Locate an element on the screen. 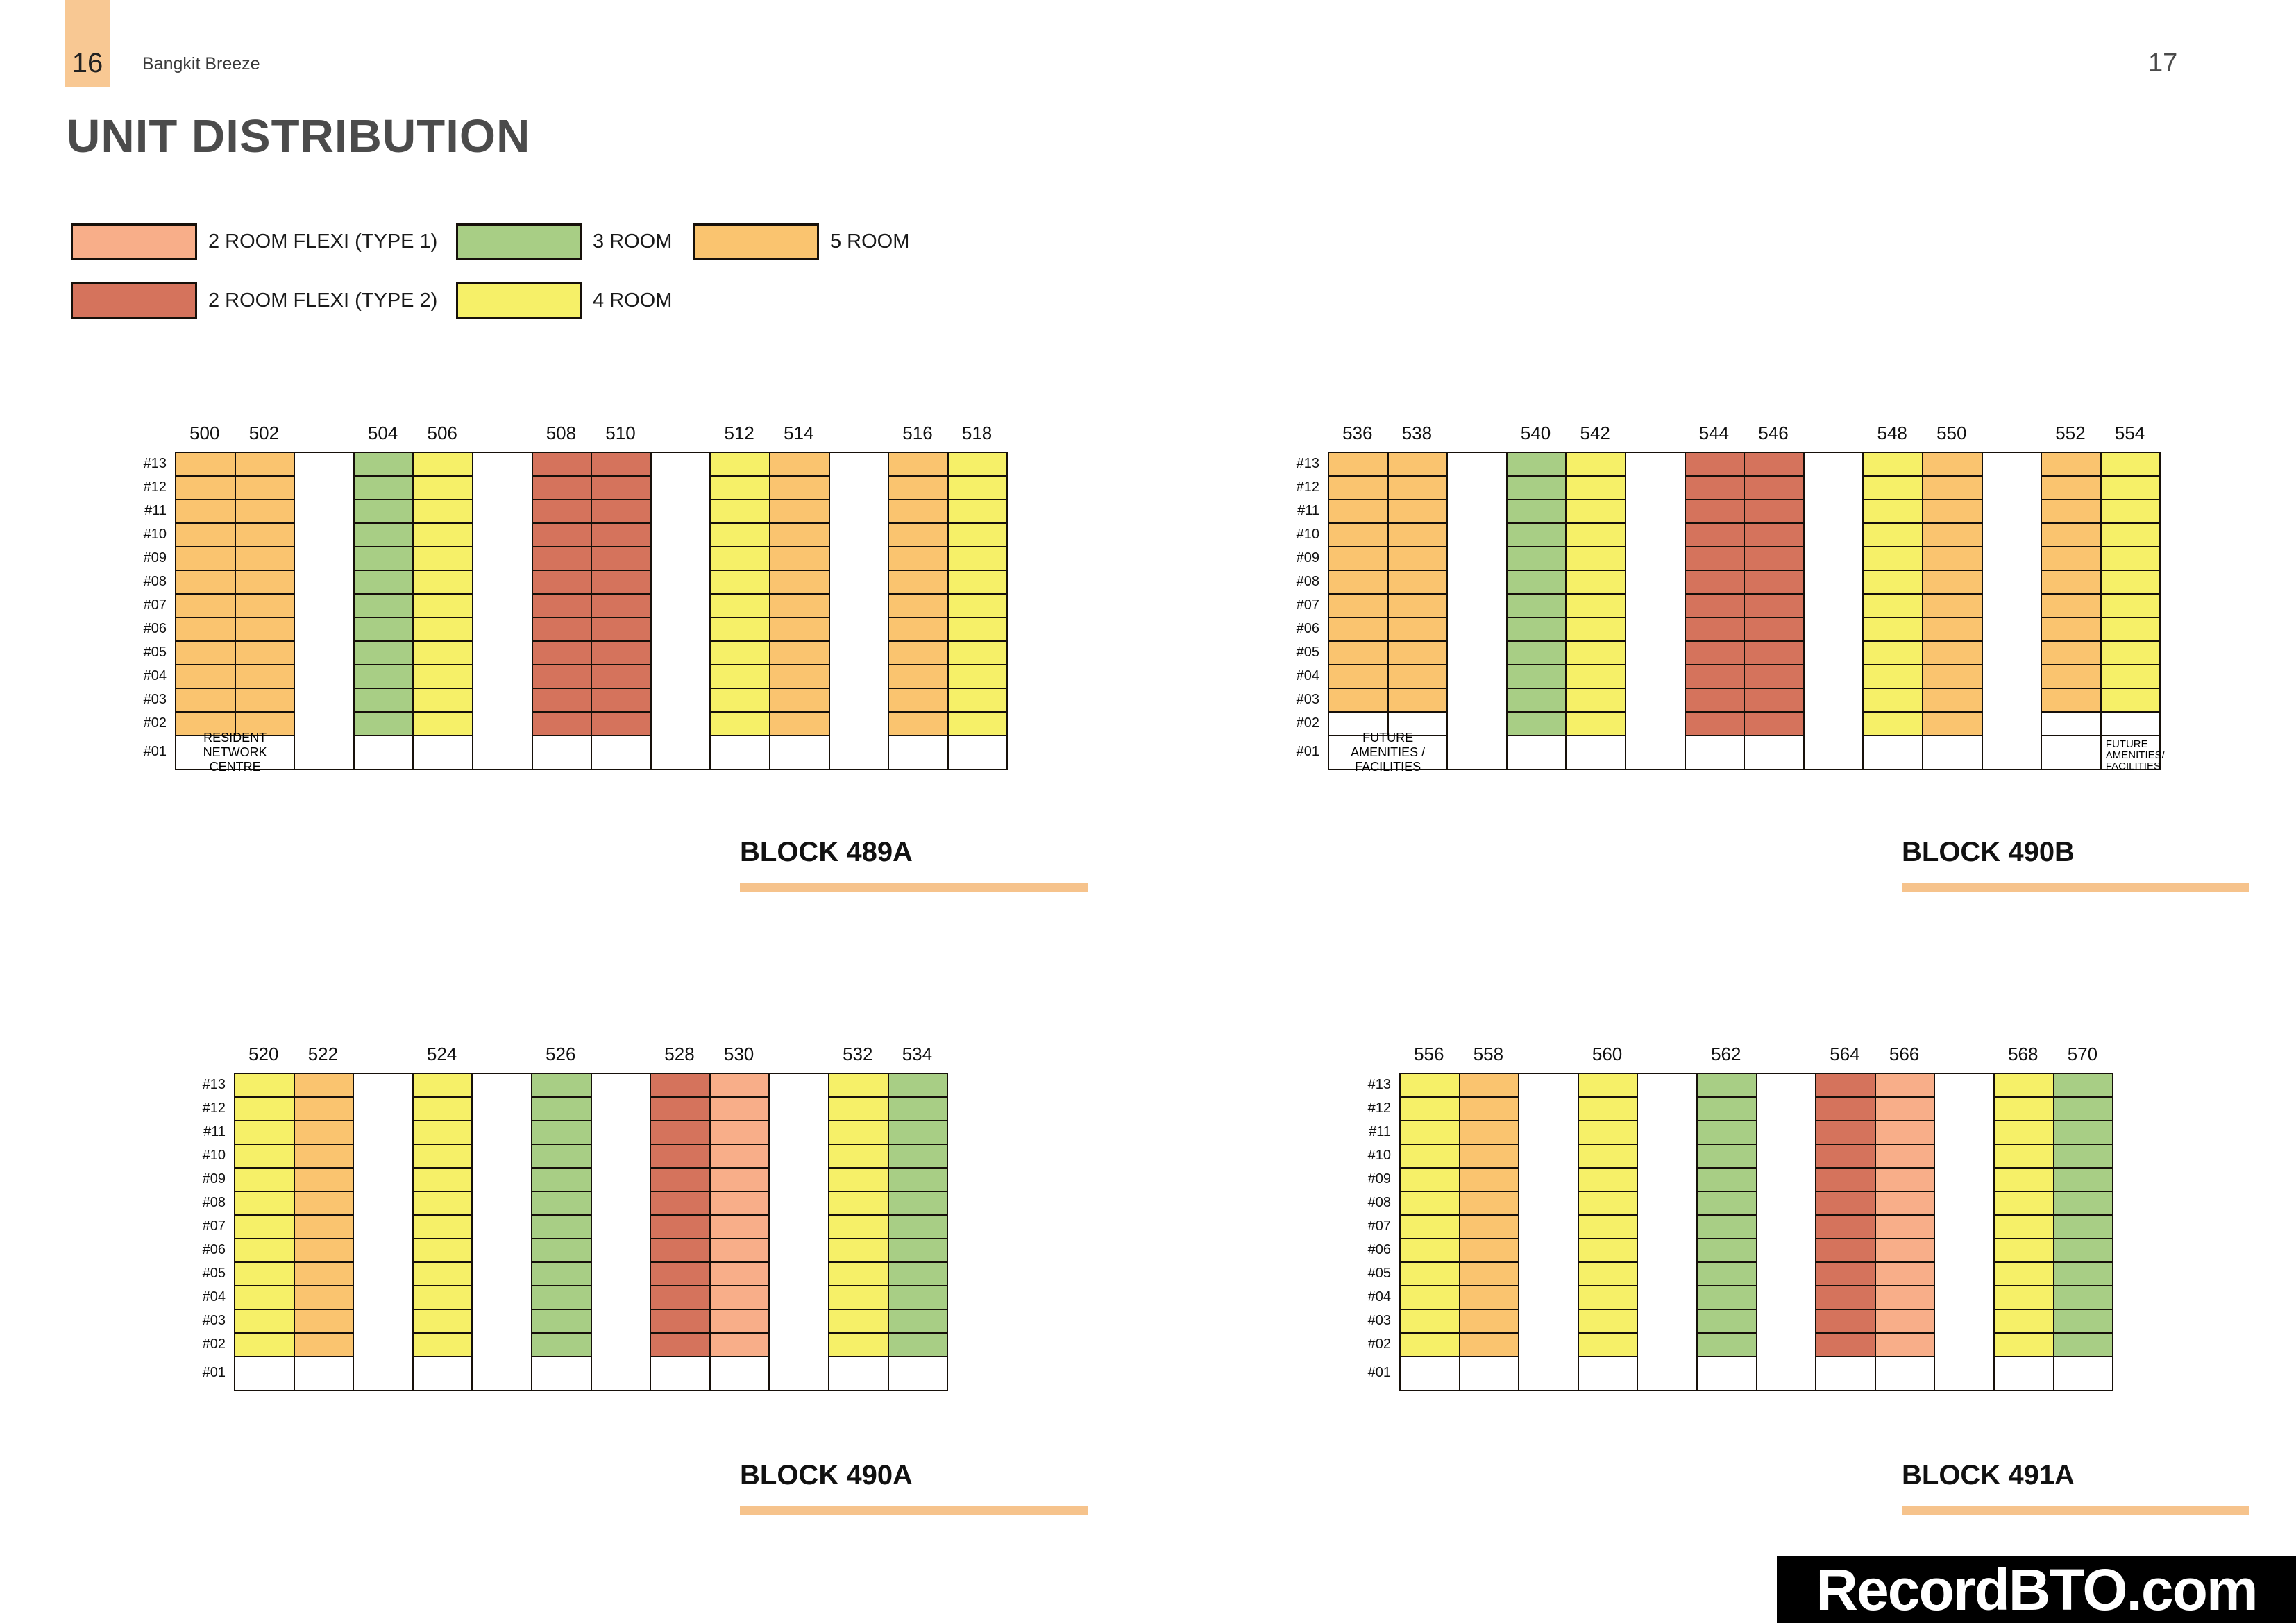 The height and width of the screenshot is (1623, 2296). unit-number-label-526: 526 is located at coordinates (561, 1054).